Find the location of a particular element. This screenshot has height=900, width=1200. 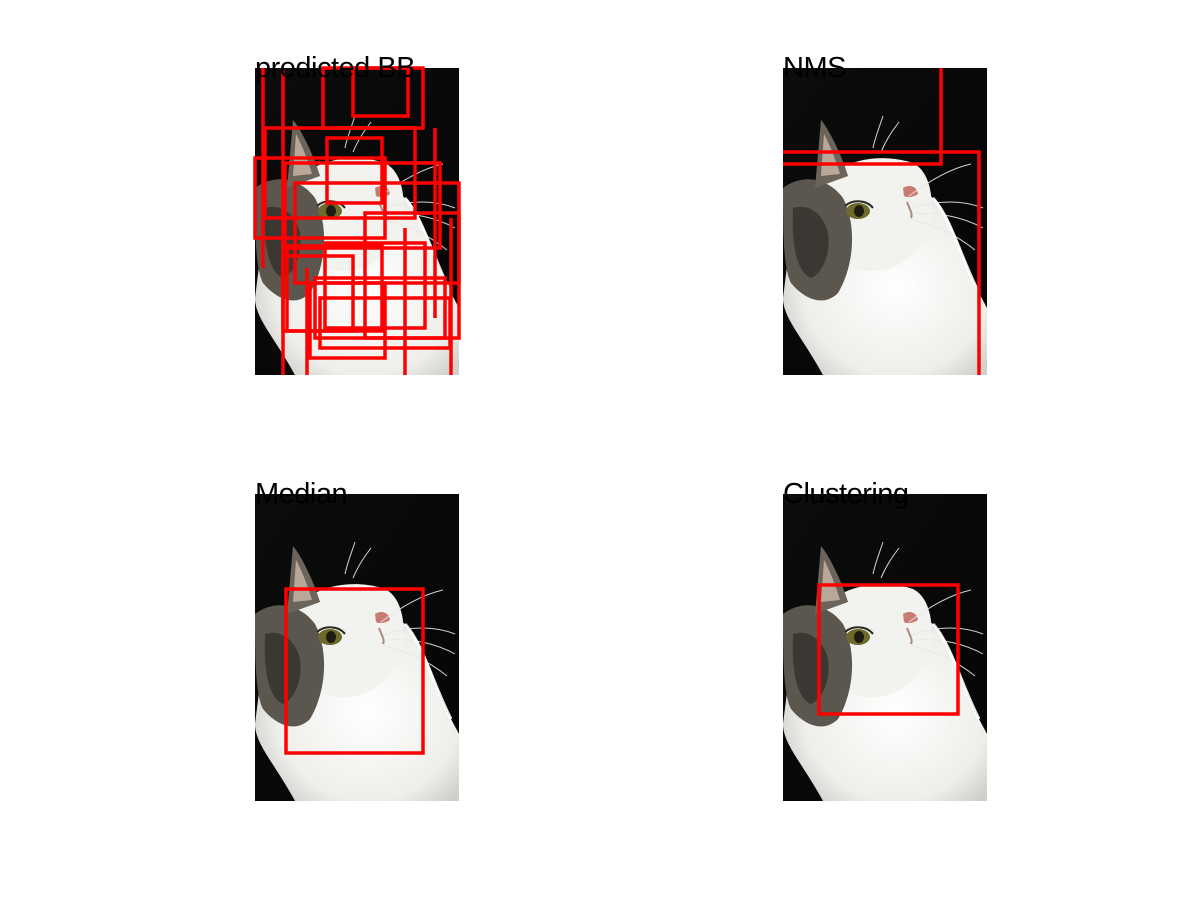

panel-median: Median is located at coordinates (357, 639).